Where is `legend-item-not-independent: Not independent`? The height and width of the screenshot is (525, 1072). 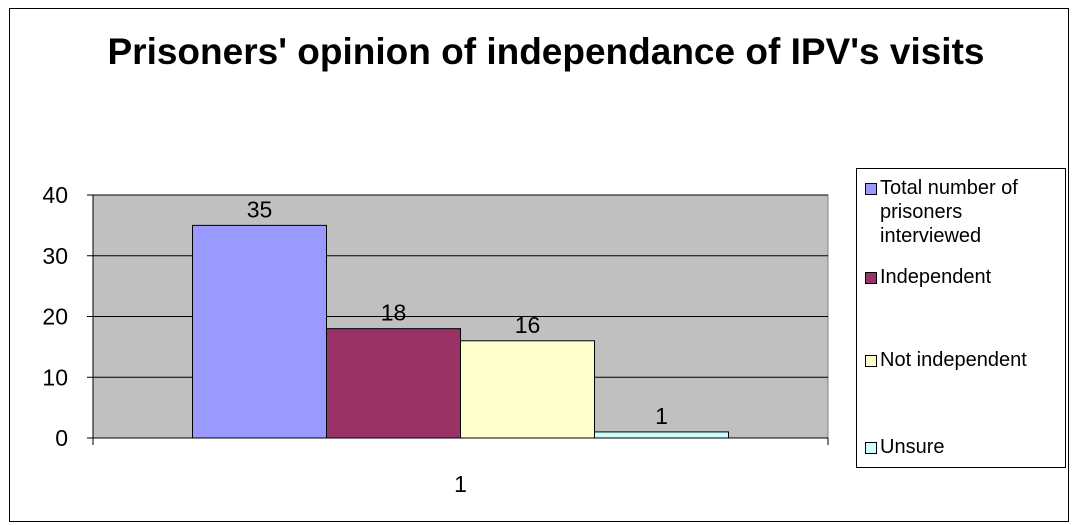 legend-item-not-independent: Not independent is located at coordinates (947, 360).